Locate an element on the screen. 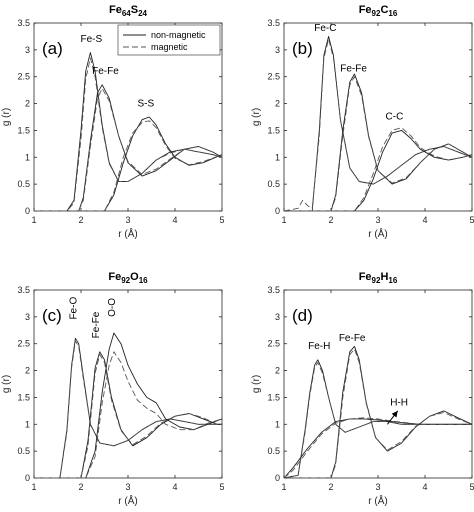 This screenshot has width=474, height=512. axes-box is located at coordinates (128, 384).